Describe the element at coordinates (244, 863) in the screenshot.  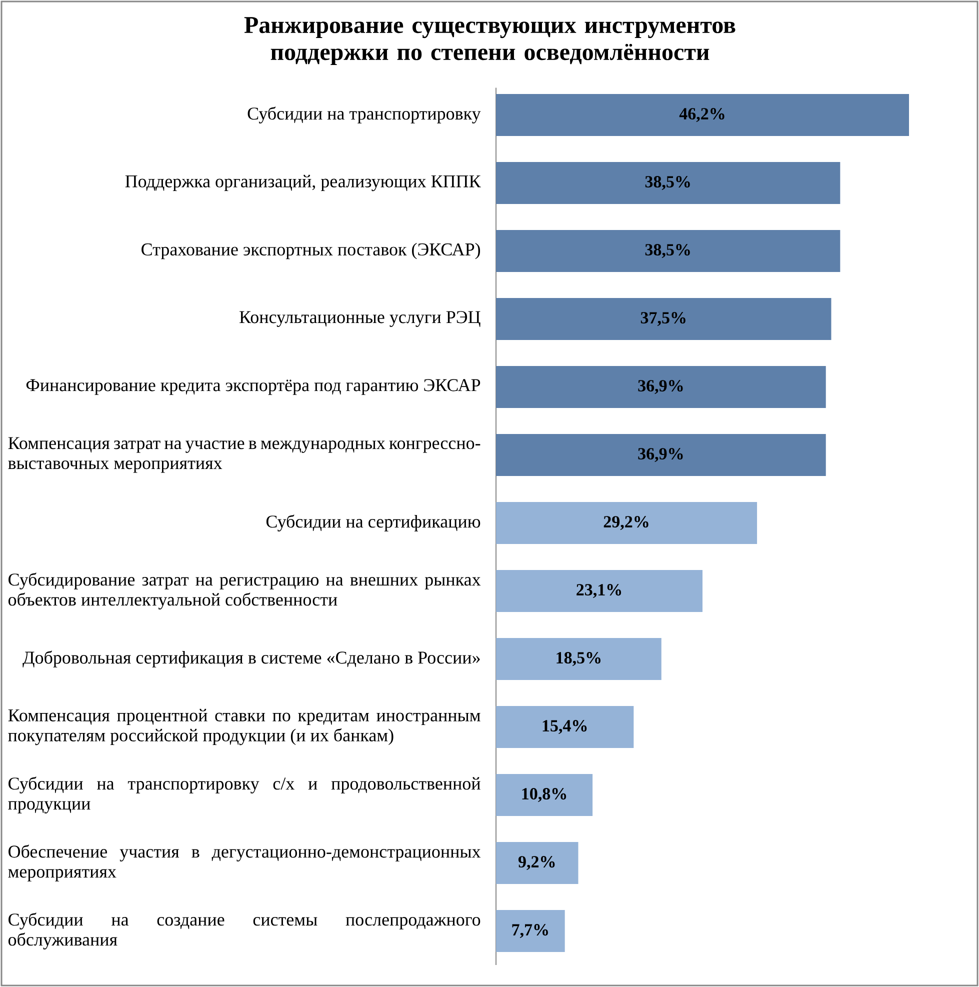
I see `y-tick-label: Обеспечение участия в дегустационно-демонстрационных мероприятиях` at that location.